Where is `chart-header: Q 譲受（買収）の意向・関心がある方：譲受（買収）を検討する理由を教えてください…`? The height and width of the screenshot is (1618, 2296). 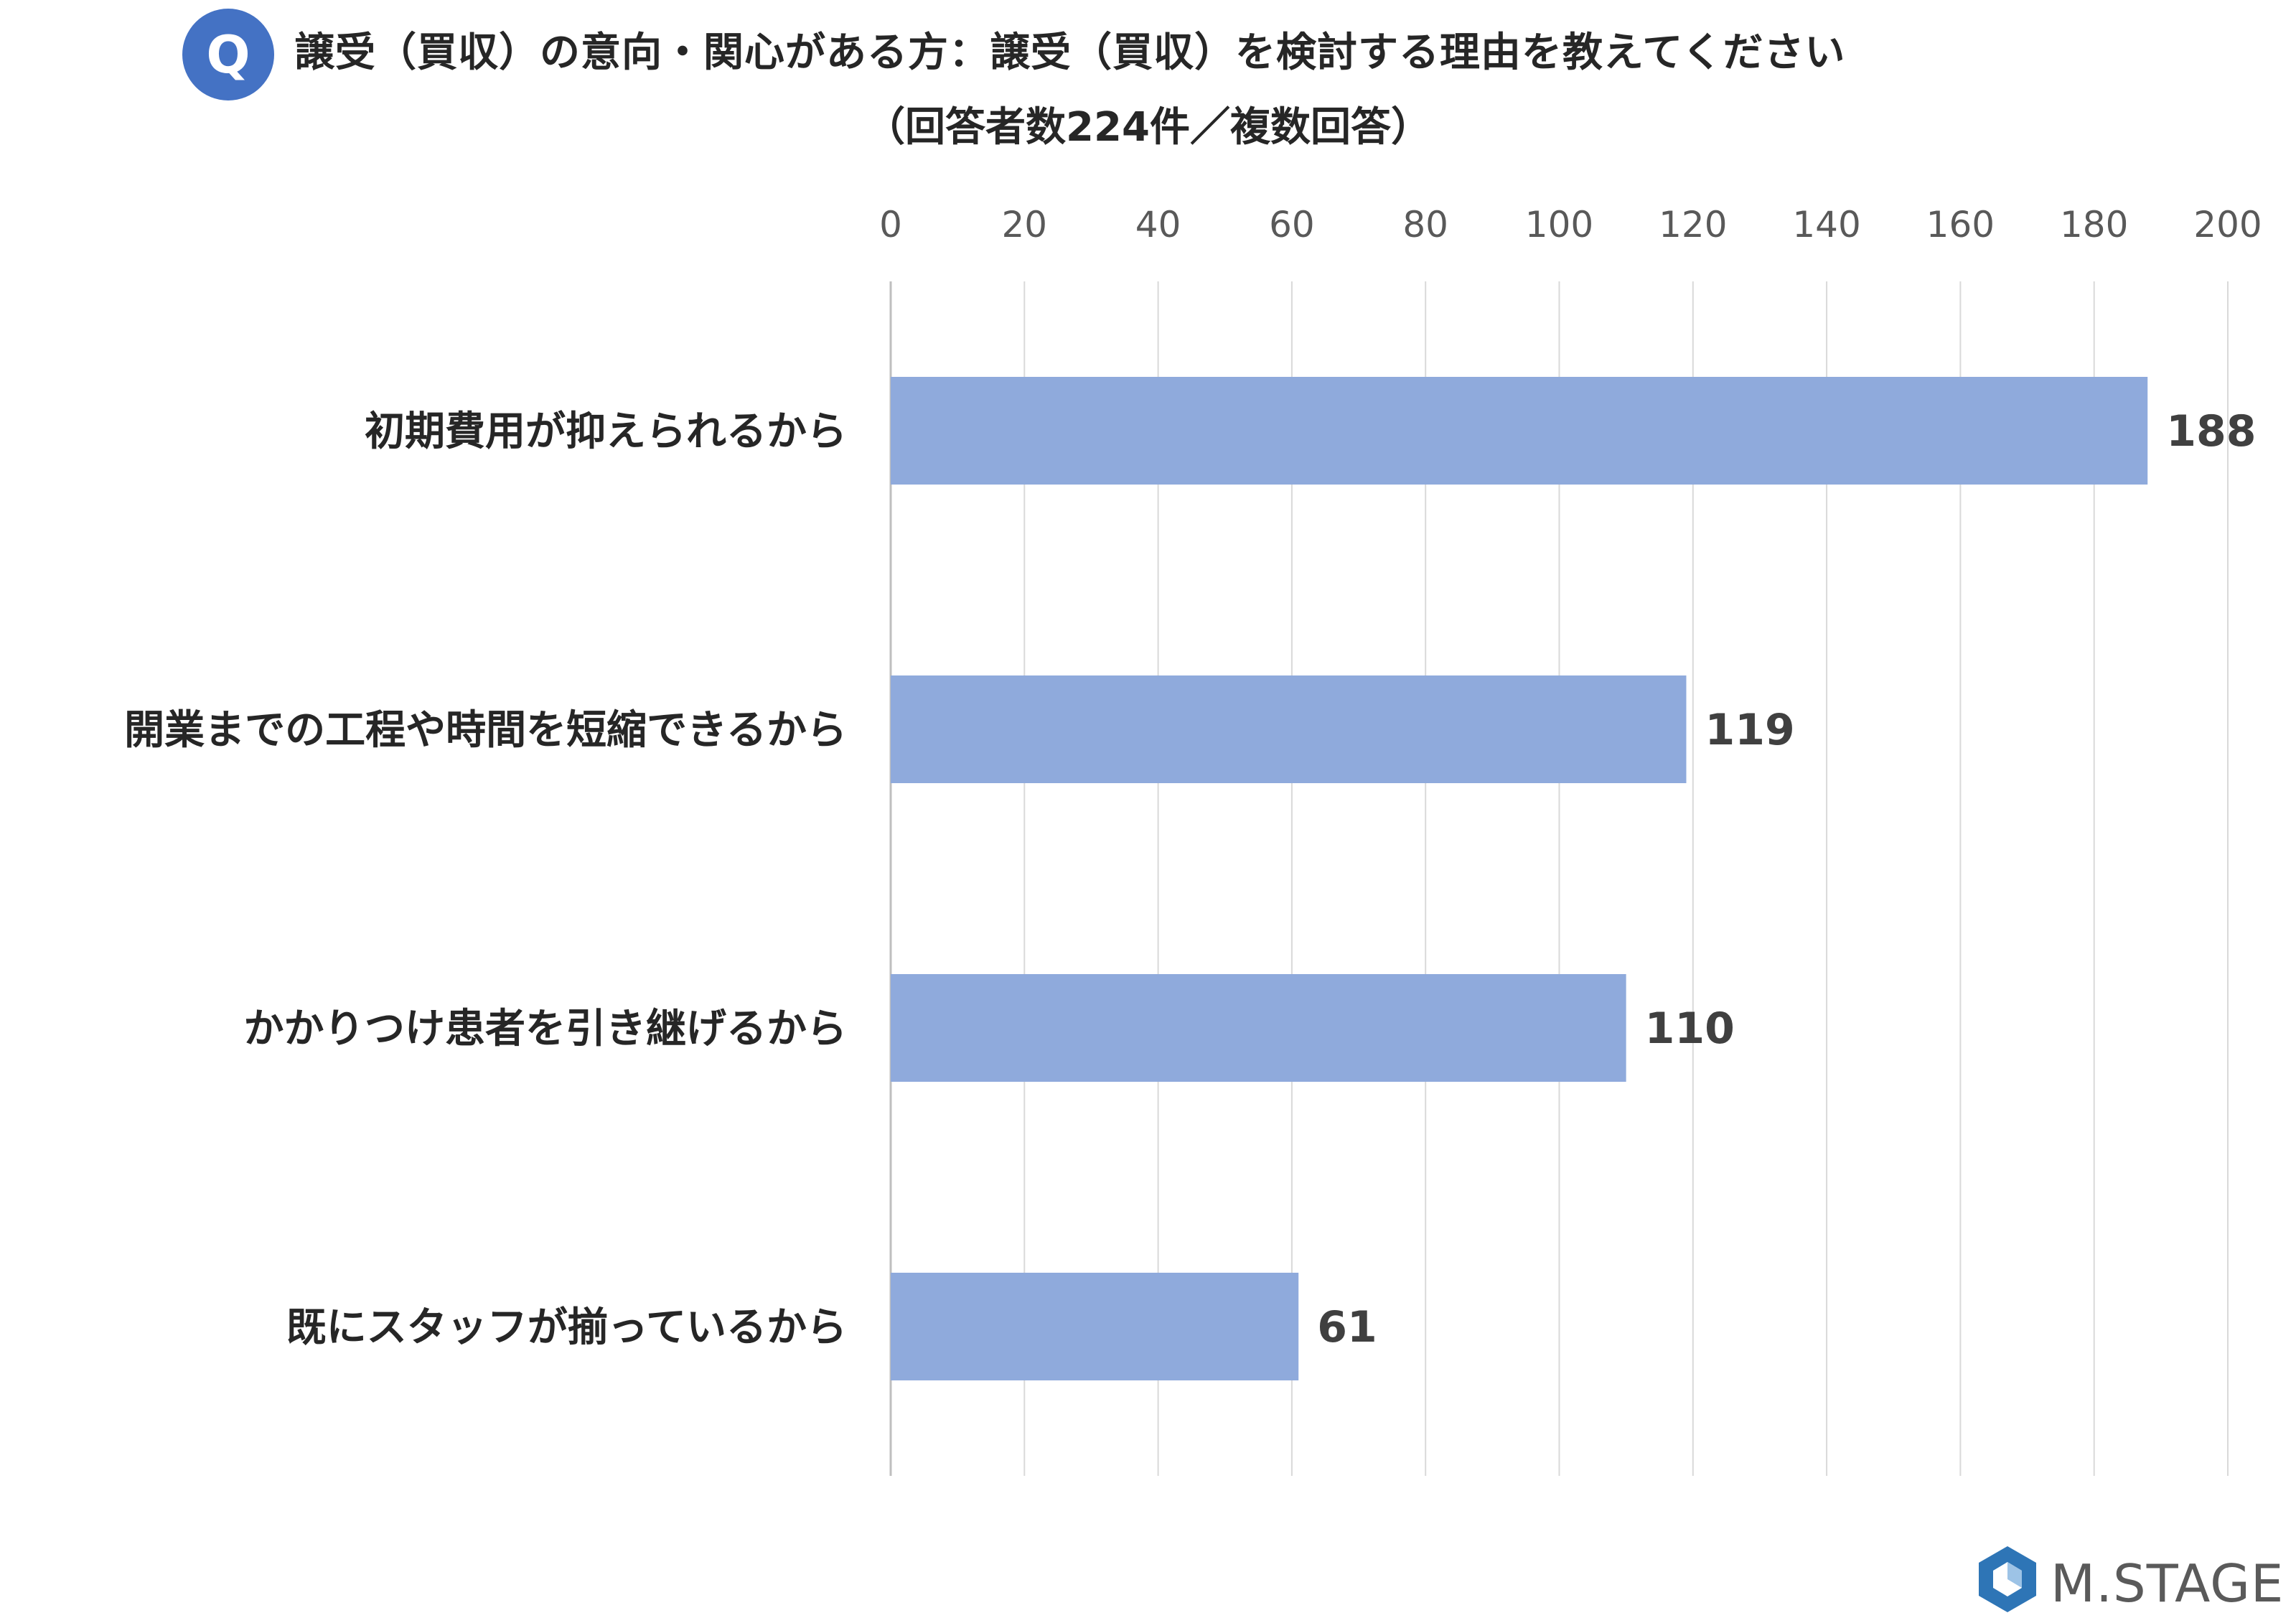 chart-header: Q 譲受（買収）の意向・関心がある方：譲受（買収）を検討する理由を教えてください… is located at coordinates (1148, 82).